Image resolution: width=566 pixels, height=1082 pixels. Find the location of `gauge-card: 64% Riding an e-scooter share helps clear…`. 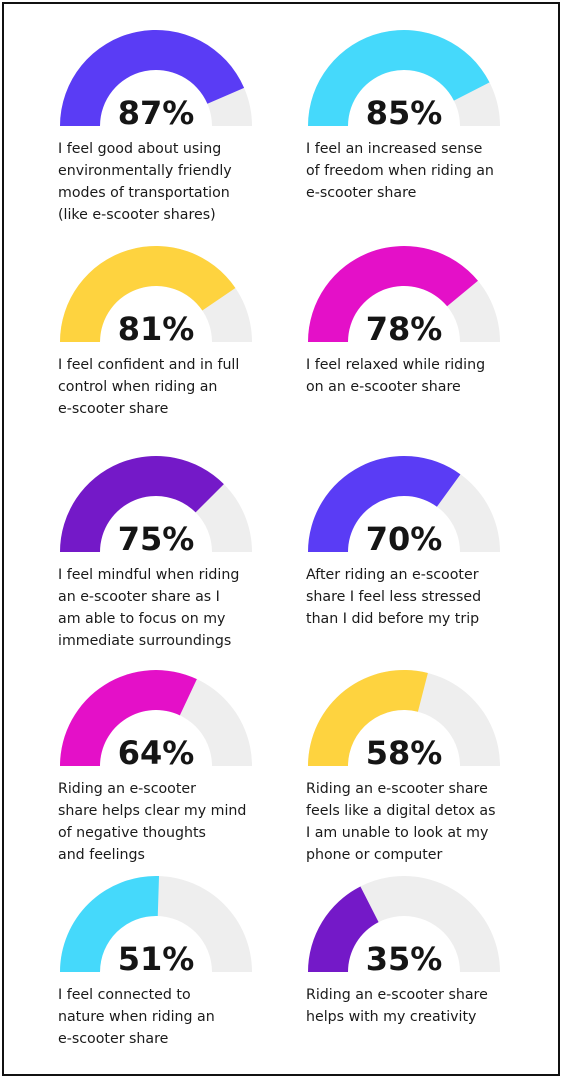

gauge-card: 64% Riding an e-scooter share helps clear… is located at coordinates (183, 764).